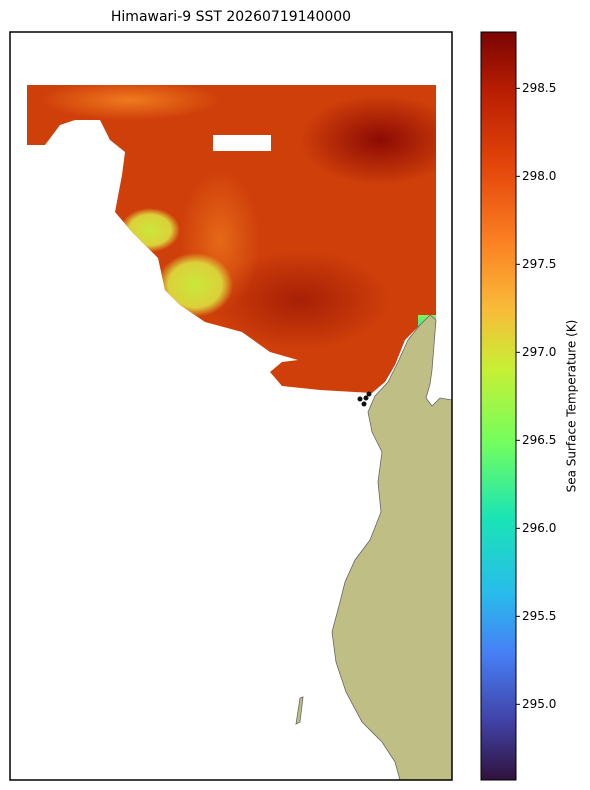 The image size is (590, 790). I want to click on land, so click(392, 547).